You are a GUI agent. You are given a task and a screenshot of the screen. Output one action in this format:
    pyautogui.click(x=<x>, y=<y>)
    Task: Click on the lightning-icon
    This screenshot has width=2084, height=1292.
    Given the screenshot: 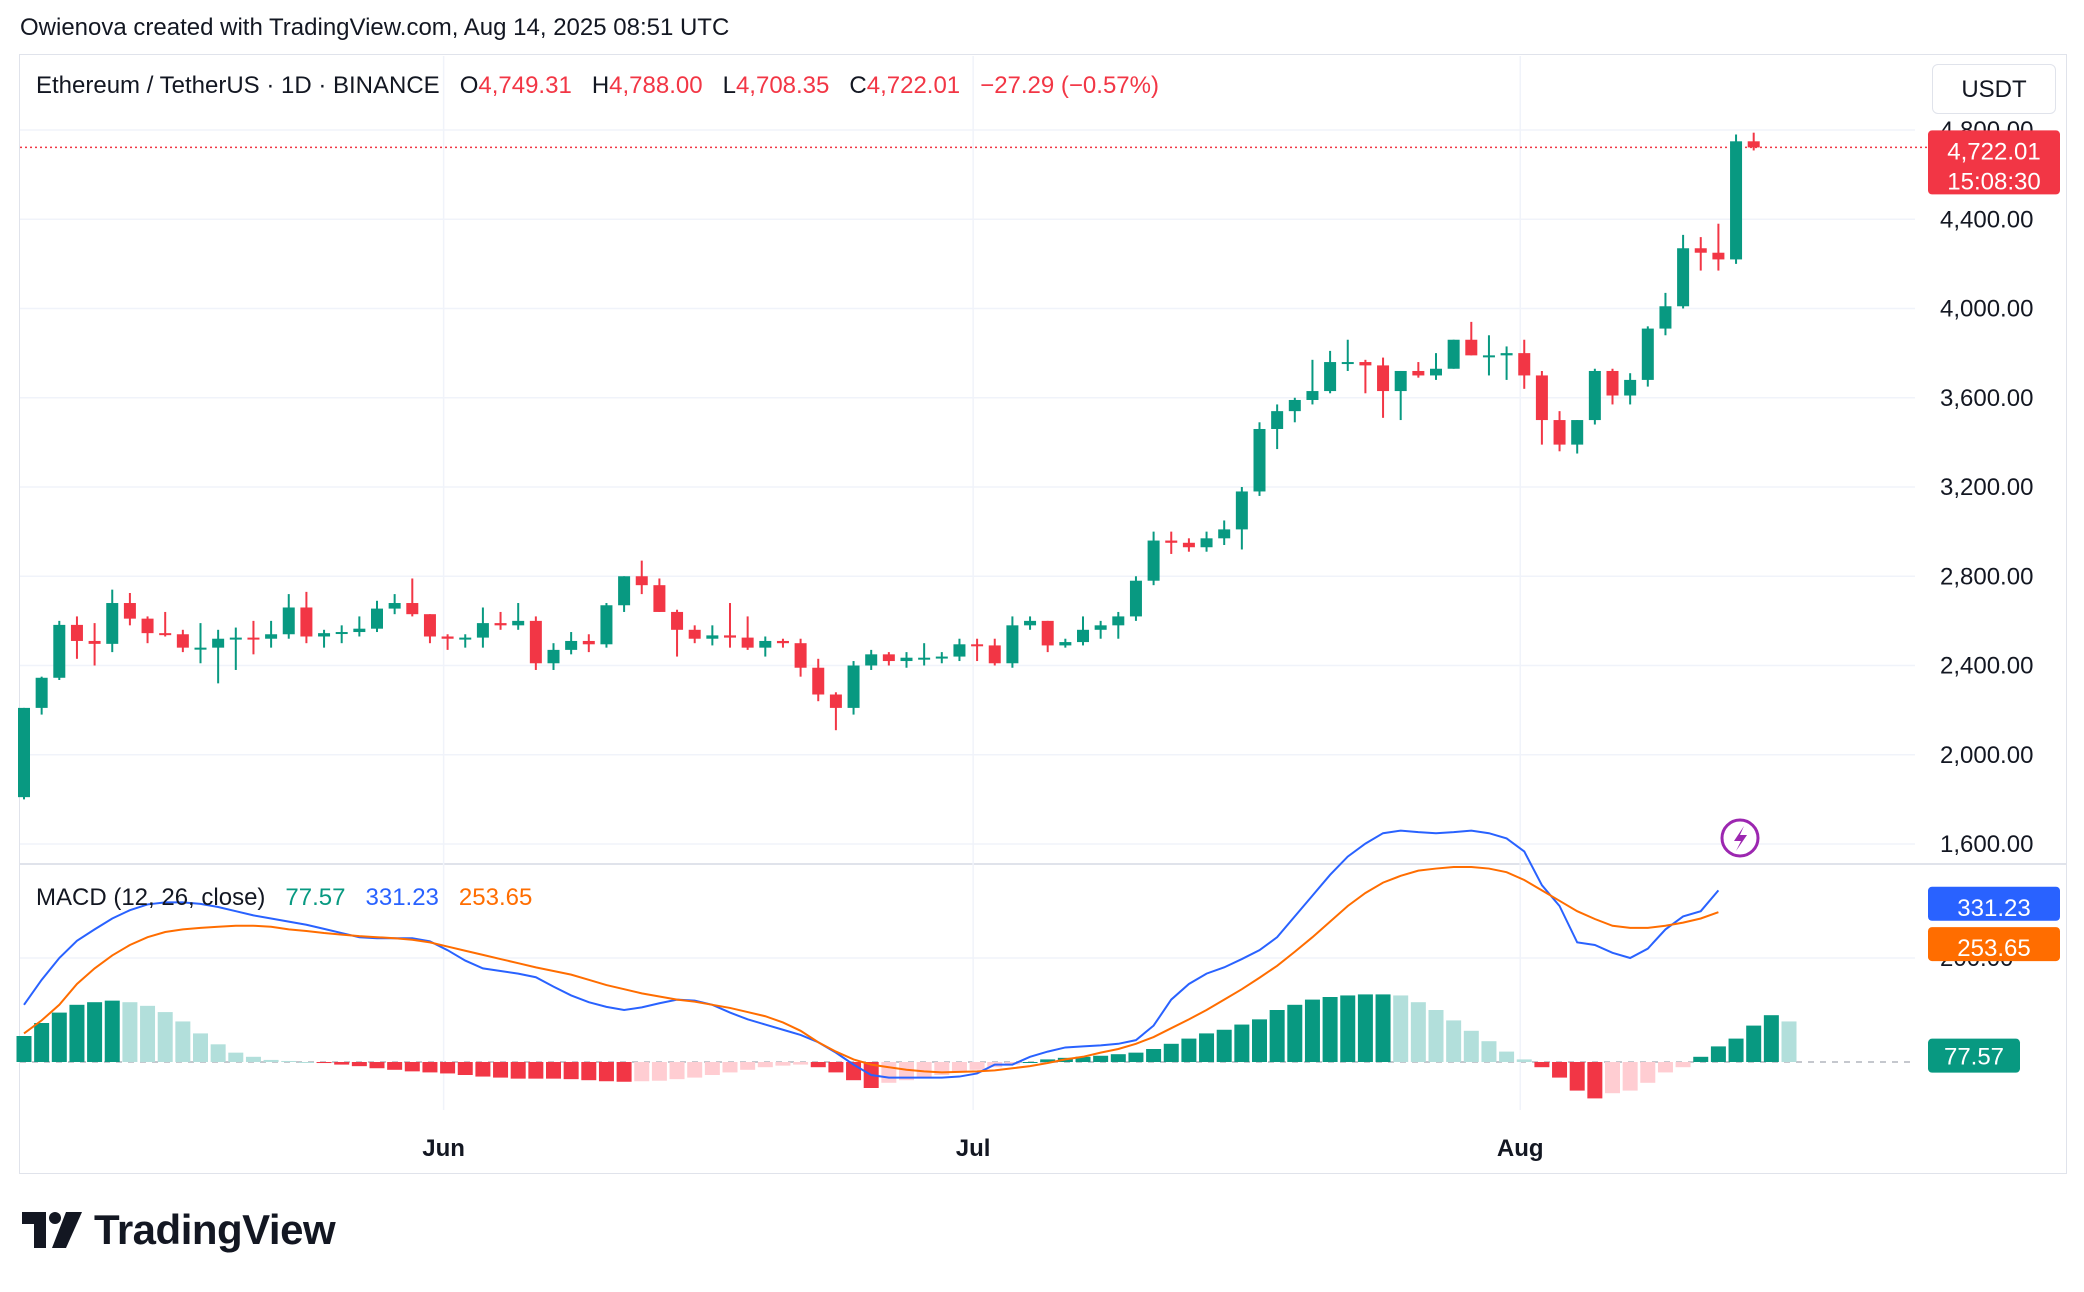 What is the action you would take?
    pyautogui.click(x=1740, y=838)
    